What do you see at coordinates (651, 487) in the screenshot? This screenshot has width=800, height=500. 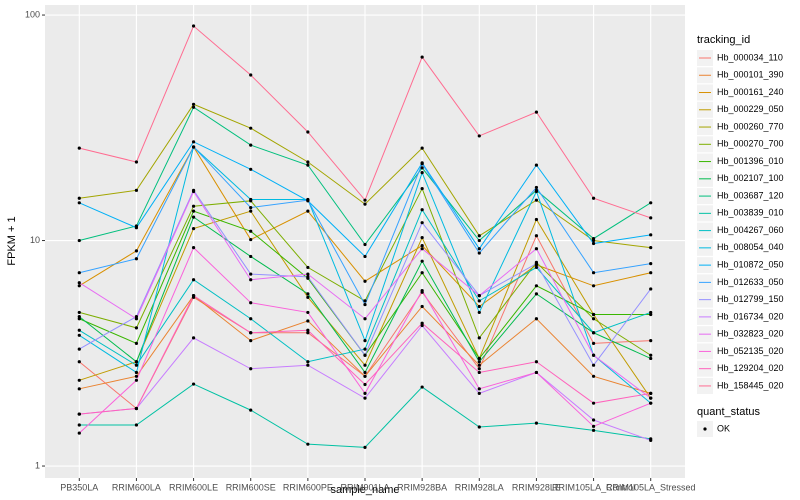 I see `x-tick-label: RRIM105LA_Stressed` at bounding box center [651, 487].